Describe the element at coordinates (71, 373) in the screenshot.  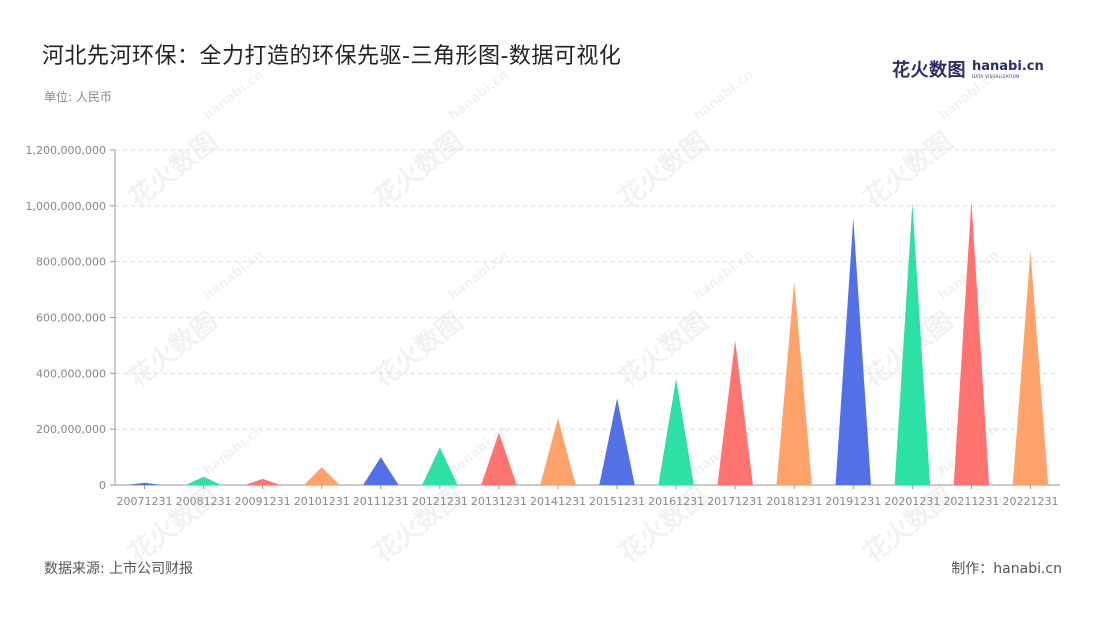
I see `y-tick-label: 400,000,000` at that location.